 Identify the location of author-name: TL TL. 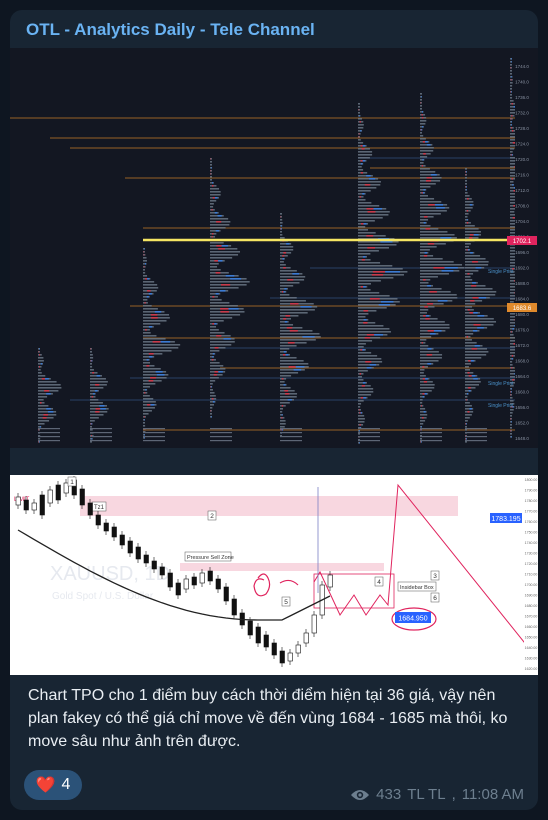
(426, 794).